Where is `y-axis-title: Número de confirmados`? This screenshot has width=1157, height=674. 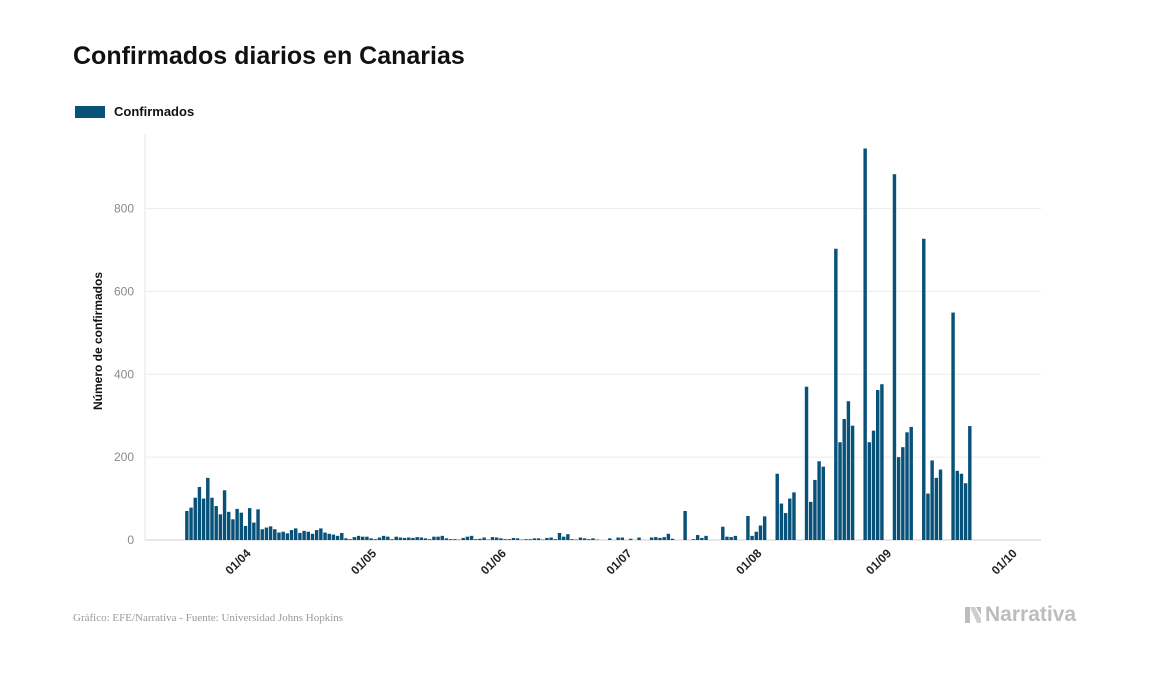 y-axis-title: Número de confirmados is located at coordinates (98, 341).